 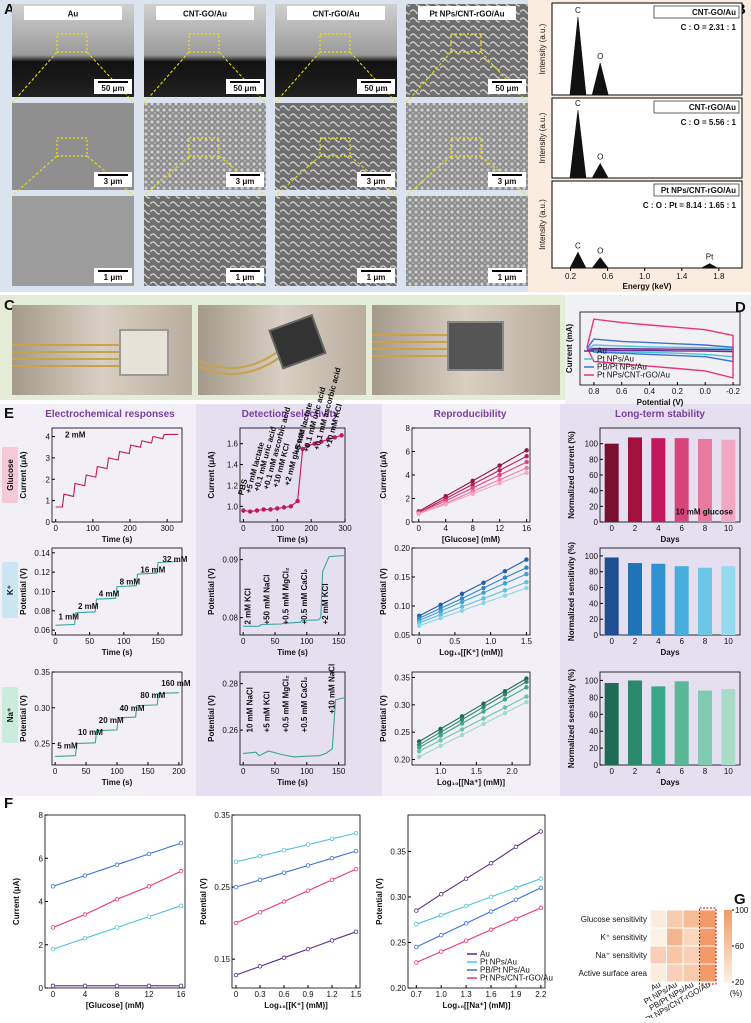 What do you see at coordinates (356, 994) in the screenshot?
I see `x-tick-label: 1.5` at bounding box center [356, 994].